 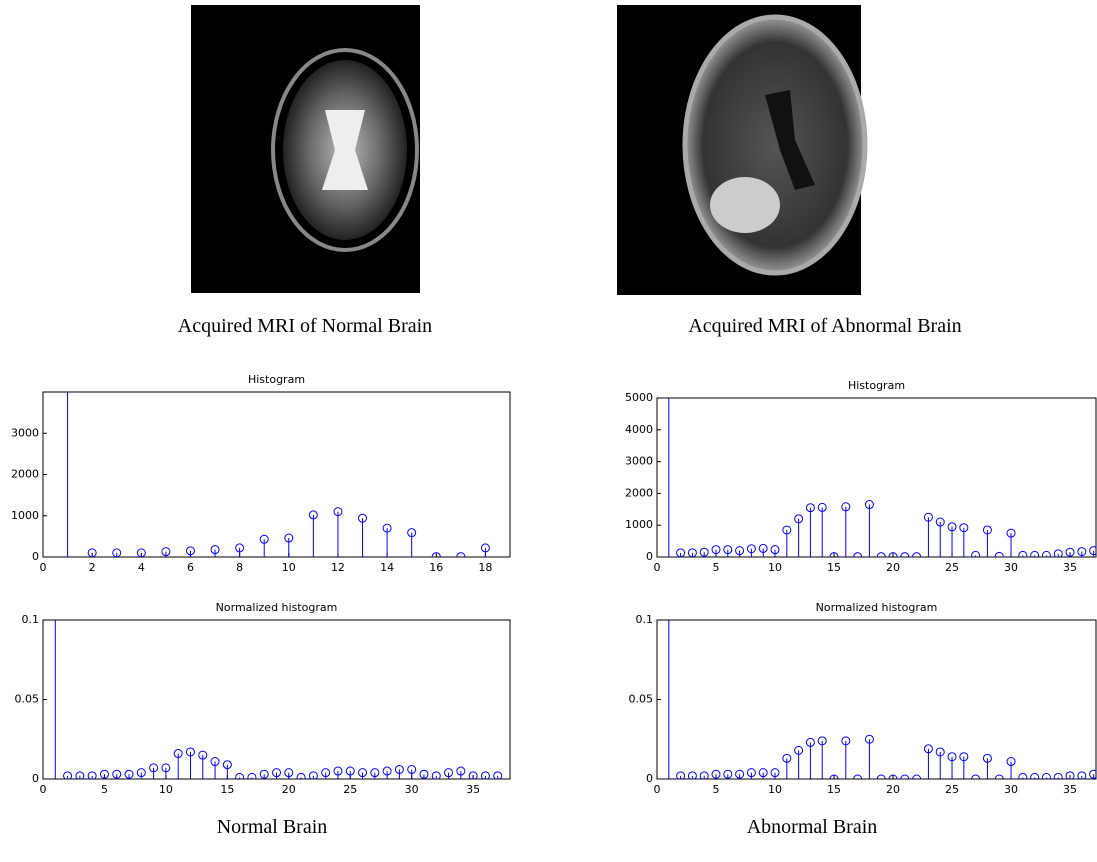 I want to click on x-tick-label: 15, so click(x=227, y=789).